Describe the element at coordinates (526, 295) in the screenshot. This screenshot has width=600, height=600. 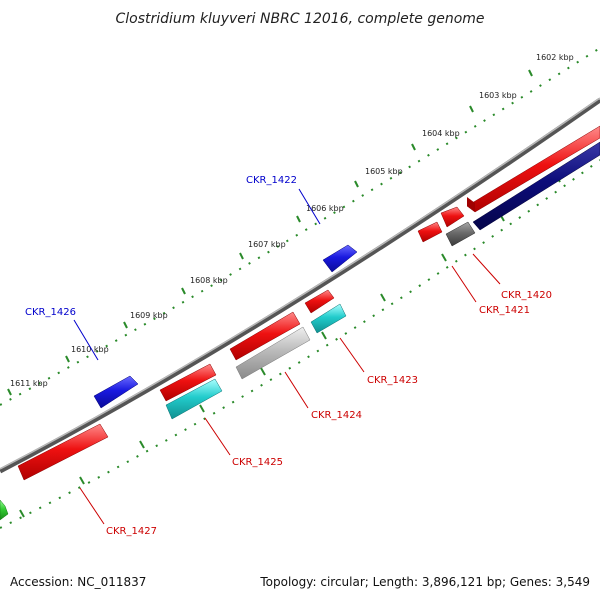
I see `gene-label-ckr-1420: CKR_1420` at that location.